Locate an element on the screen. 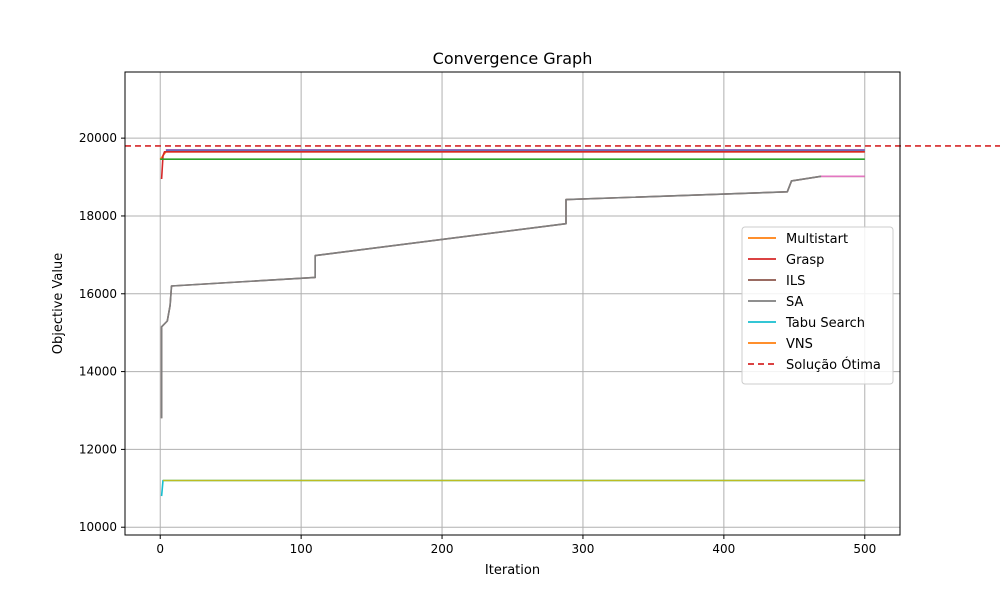 The width and height of the screenshot is (1000, 600). legend-entry-label: SA is located at coordinates (794, 302).